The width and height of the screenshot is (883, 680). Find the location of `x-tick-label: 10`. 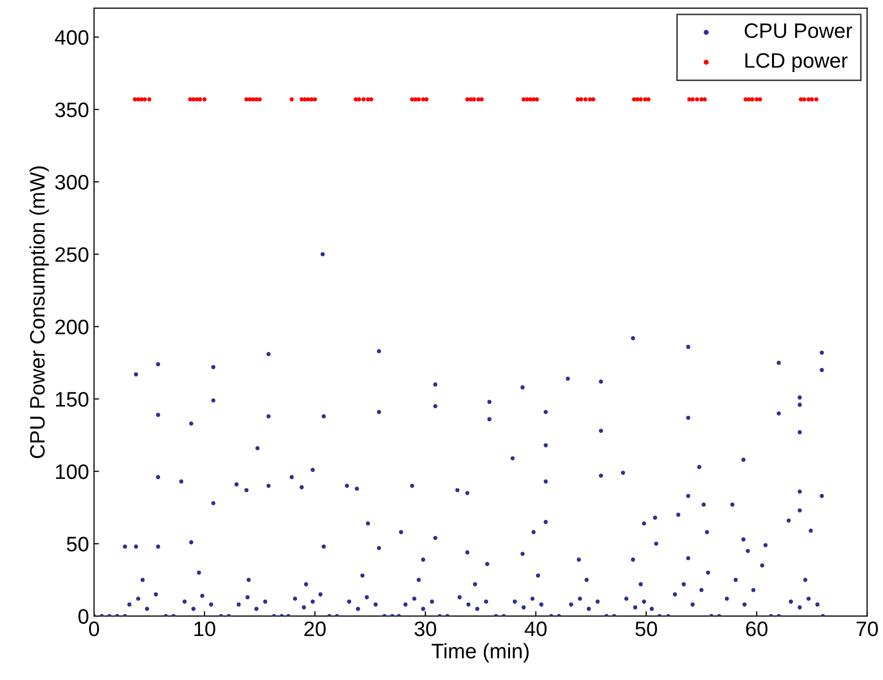

x-tick-label: 10 is located at coordinates (205, 628).